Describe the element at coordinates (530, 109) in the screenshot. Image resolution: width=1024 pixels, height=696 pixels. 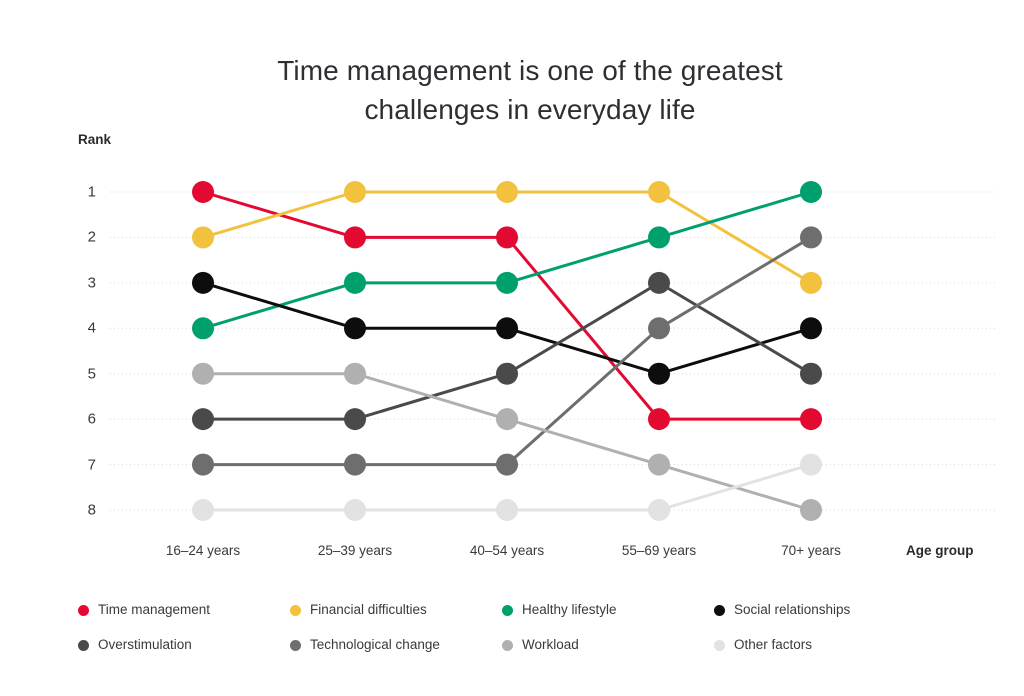
I see `chart-title-line-2: challenges in everyday life` at that location.